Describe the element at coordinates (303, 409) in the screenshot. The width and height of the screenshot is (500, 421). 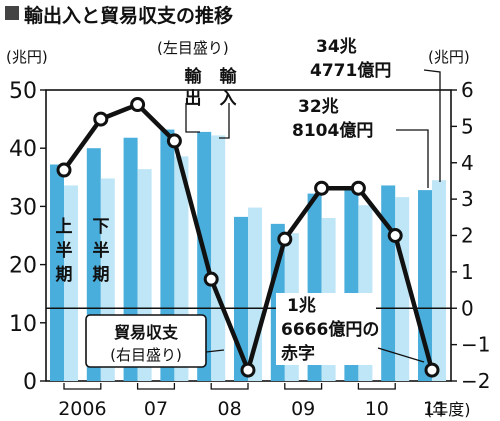
I see `year-label: 09` at that location.